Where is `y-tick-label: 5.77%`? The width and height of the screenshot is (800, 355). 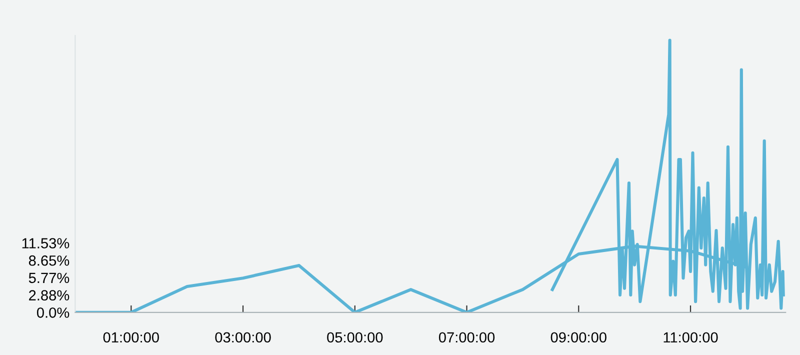
y-tick-label: 5.77% is located at coordinates (49, 278).